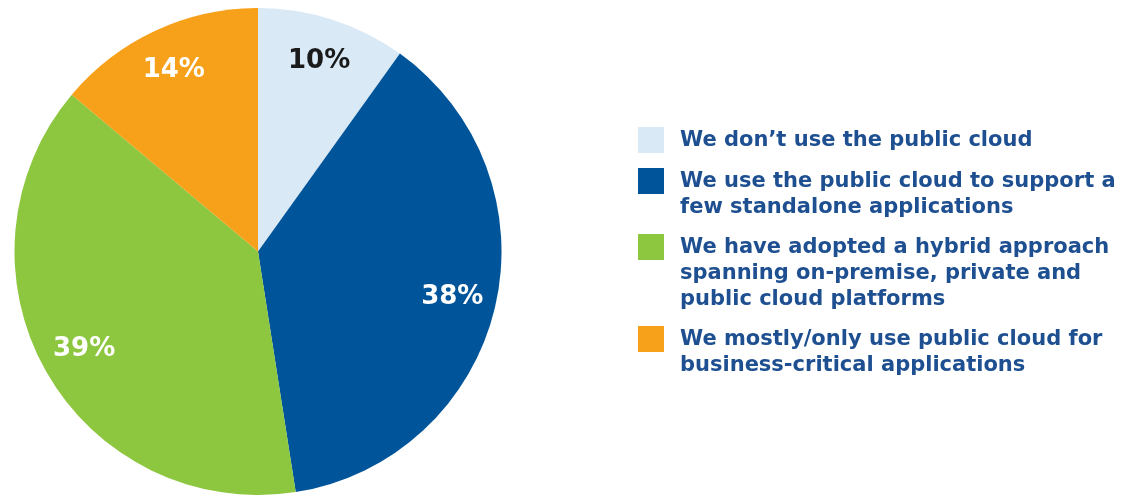 Image resolution: width=1134 pixels, height=503 pixels. I want to click on data-label: 10%, so click(319, 59).